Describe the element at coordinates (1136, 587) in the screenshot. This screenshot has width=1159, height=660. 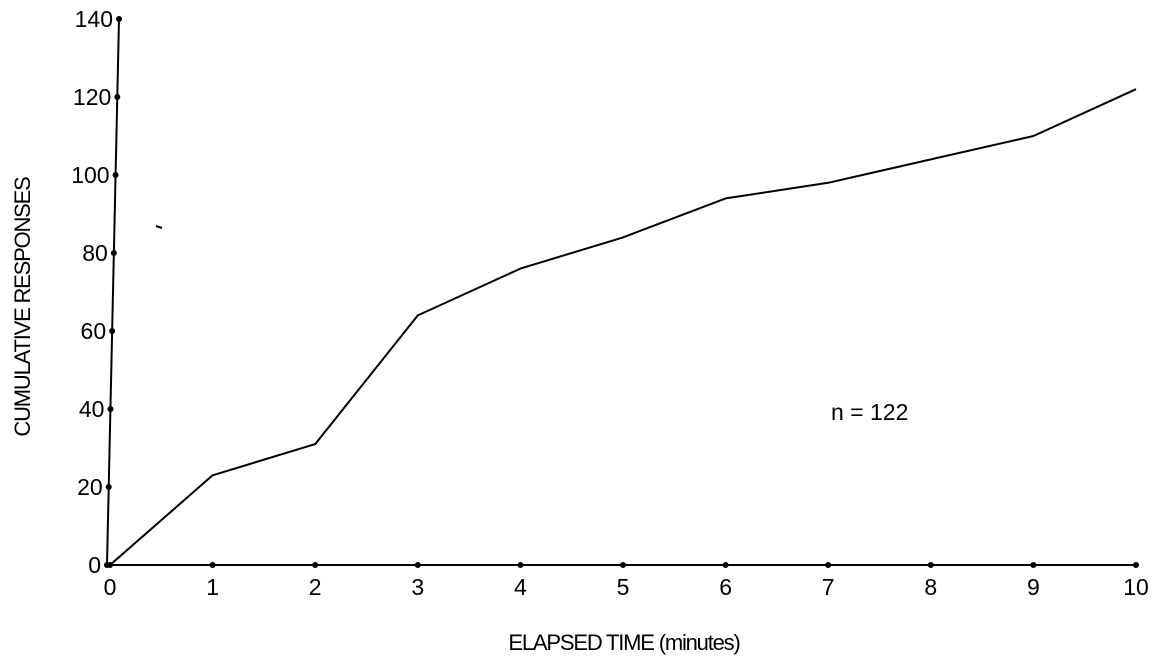
I see `x-tick-label: 10` at that location.